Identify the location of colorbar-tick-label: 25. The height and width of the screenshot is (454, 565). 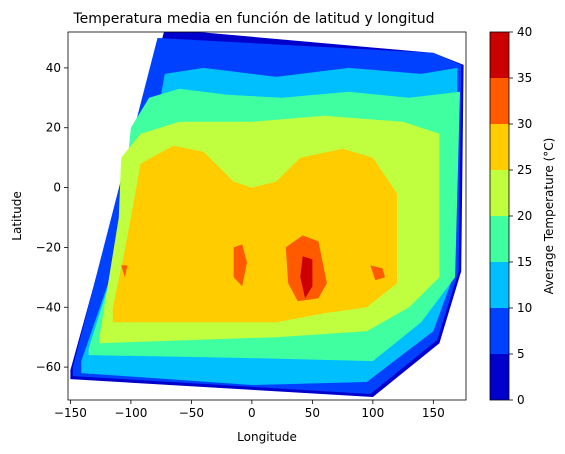
(524, 170).